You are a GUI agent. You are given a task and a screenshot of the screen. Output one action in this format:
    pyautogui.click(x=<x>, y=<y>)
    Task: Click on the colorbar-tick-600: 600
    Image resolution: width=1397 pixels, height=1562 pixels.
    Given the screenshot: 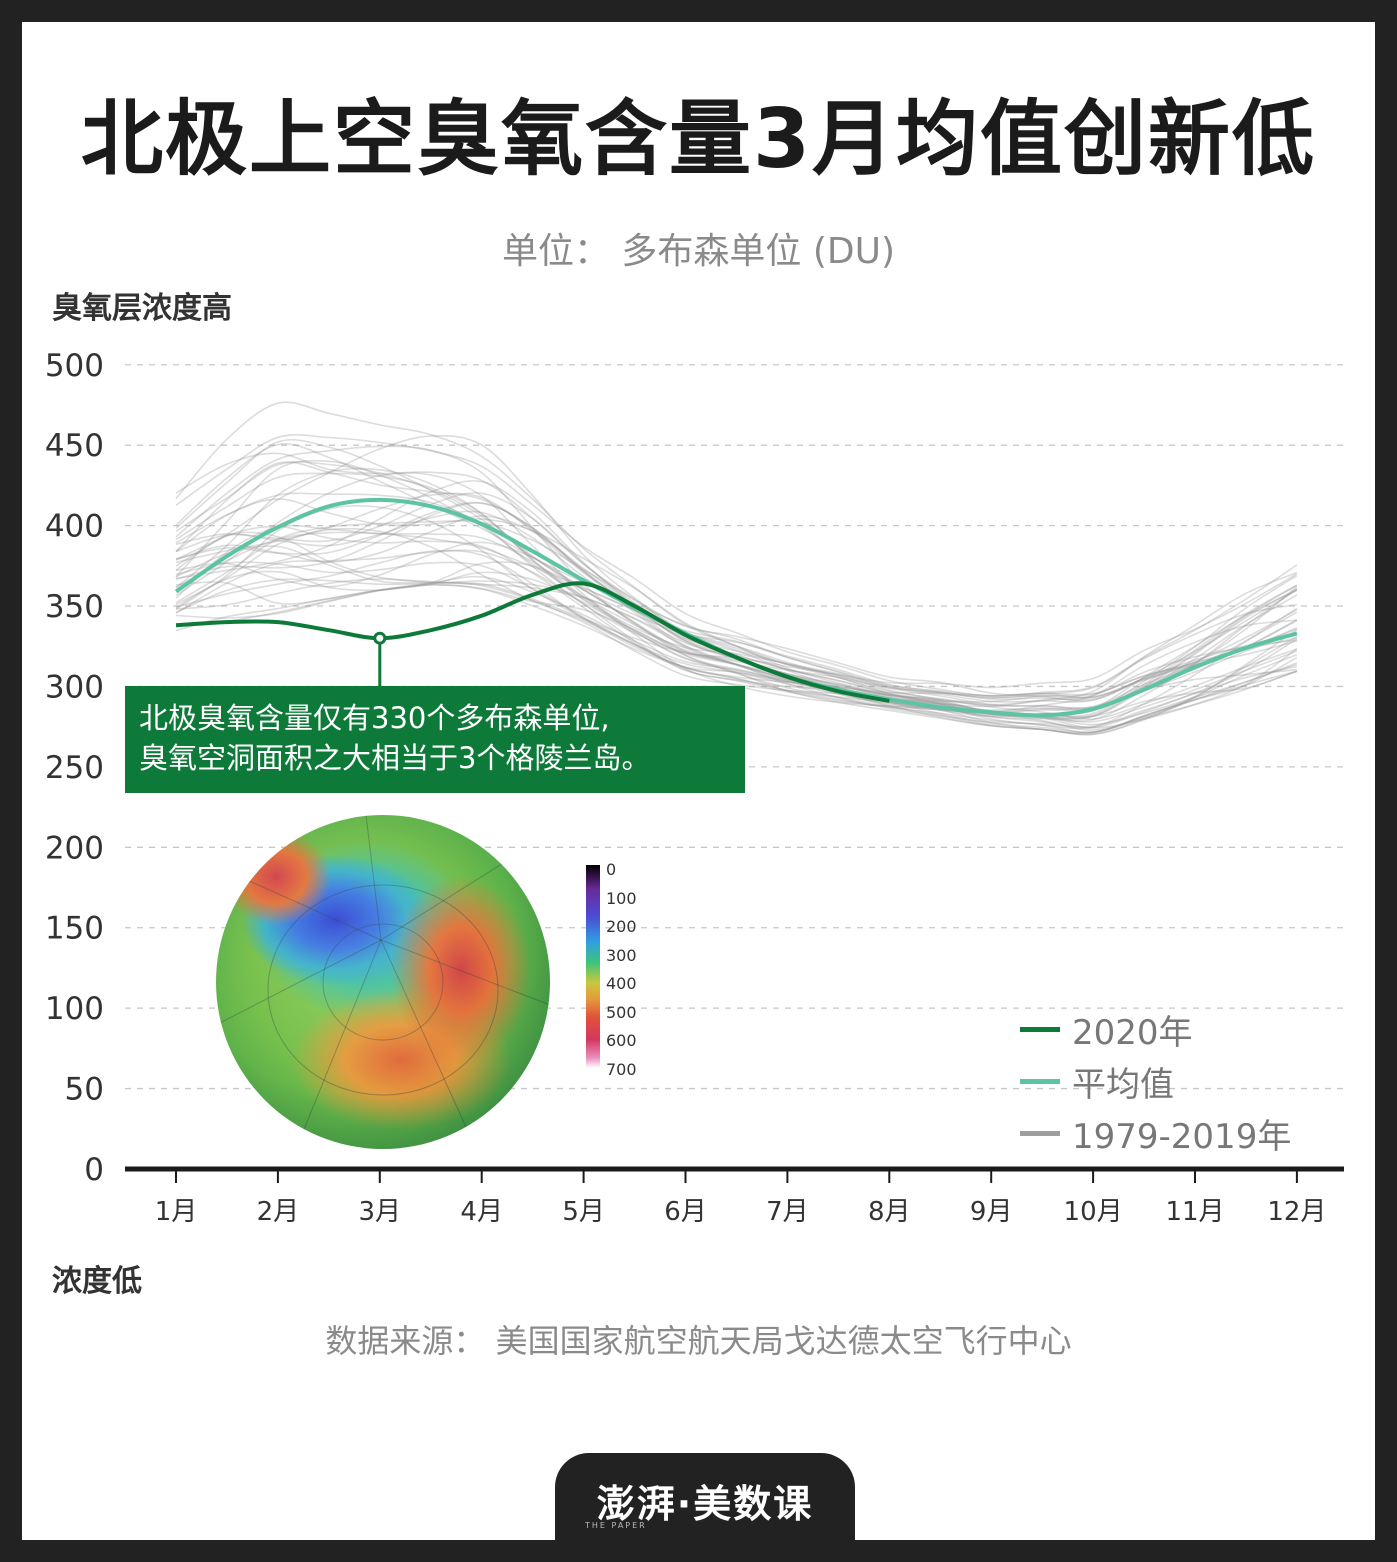 What is the action you would take?
    pyautogui.click(x=621, y=1040)
    